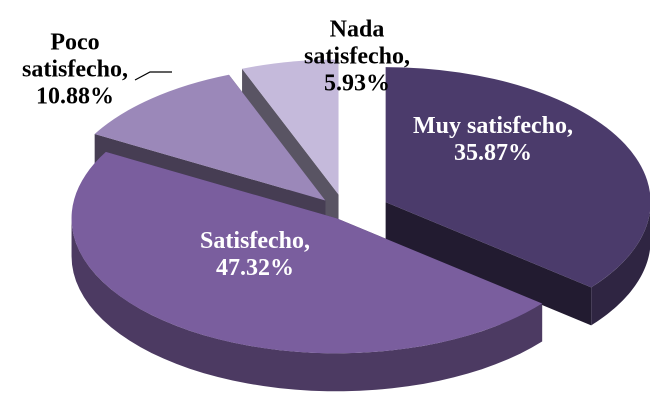 This screenshot has height=400, width=650. I want to click on data-label: Muy satisfecho, 35.87%, so click(493, 140).